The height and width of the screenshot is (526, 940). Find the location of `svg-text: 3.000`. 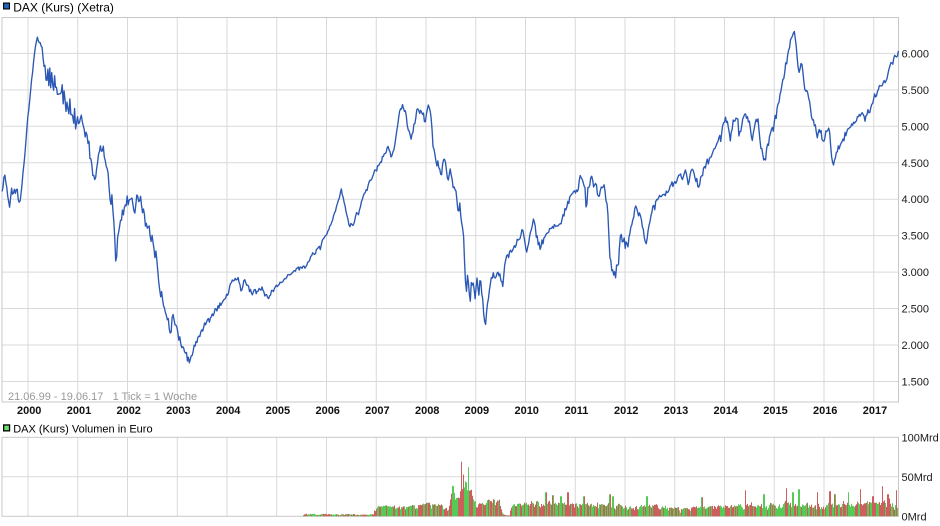

svg-text: 3.000 is located at coordinates (916, 273).